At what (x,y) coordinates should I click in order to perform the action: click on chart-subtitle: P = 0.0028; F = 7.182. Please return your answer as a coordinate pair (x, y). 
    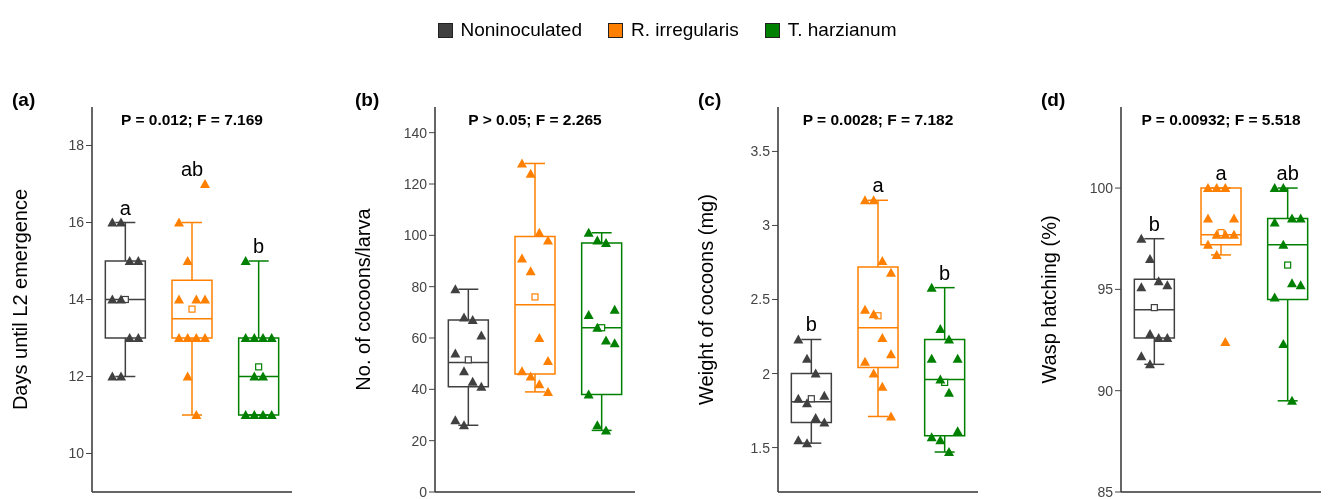
    Looking at the image, I should click on (878, 120).